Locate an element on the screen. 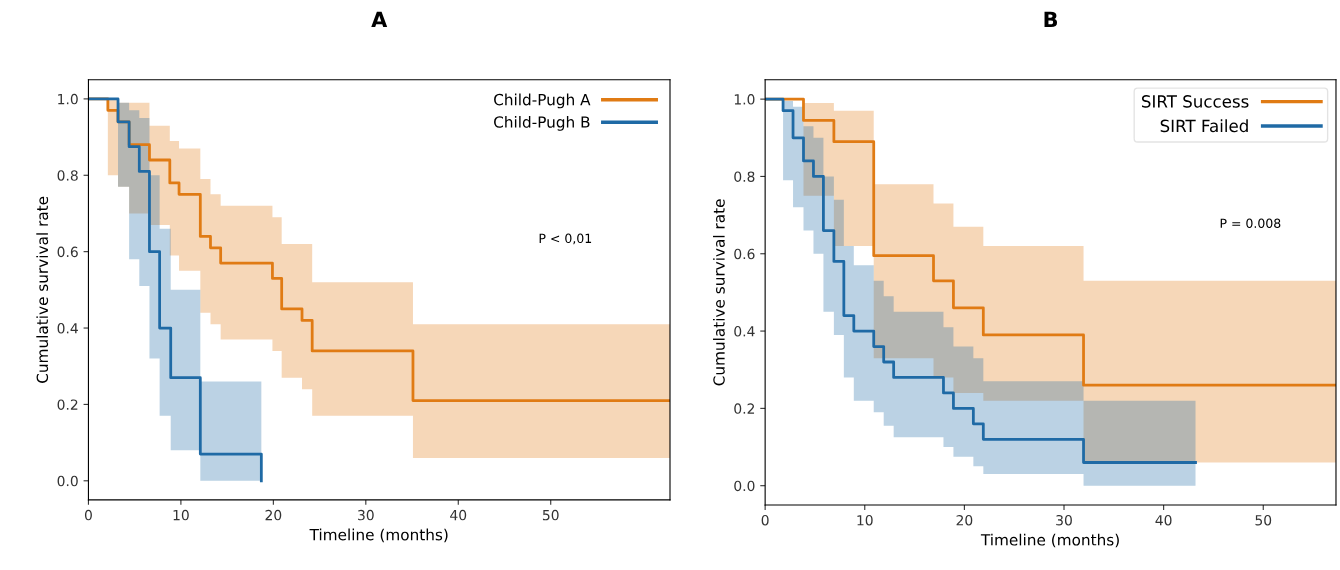 The width and height of the screenshot is (1340, 570). chart-title: B is located at coordinates (1051, 19).